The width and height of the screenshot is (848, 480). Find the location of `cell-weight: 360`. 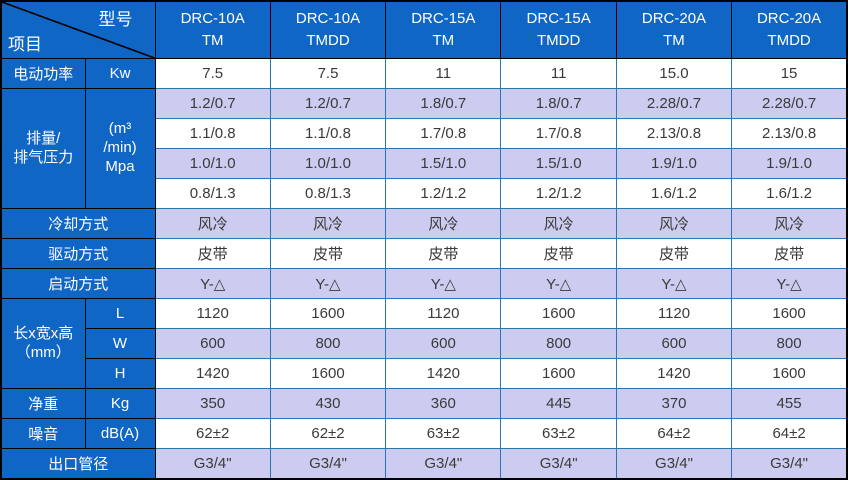

cell-weight: 360 is located at coordinates (443, 403).